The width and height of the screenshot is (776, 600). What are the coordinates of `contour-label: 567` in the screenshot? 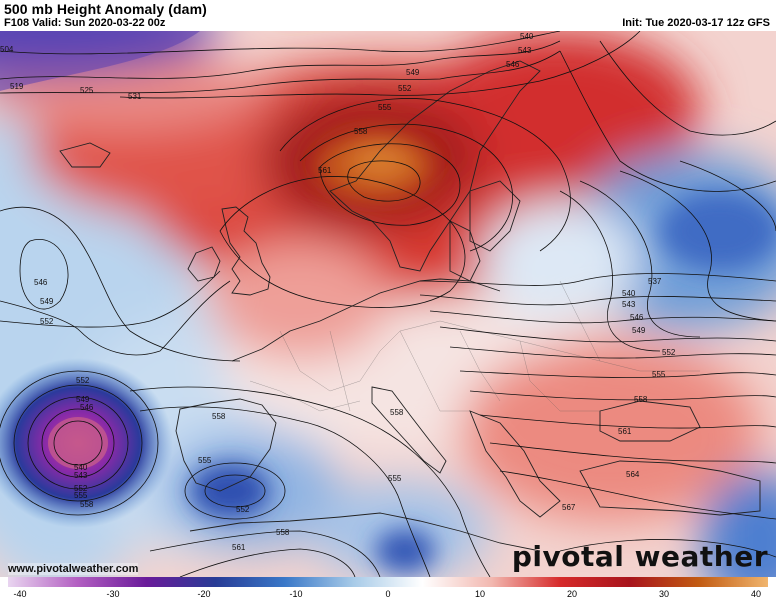 It's located at (569, 507).